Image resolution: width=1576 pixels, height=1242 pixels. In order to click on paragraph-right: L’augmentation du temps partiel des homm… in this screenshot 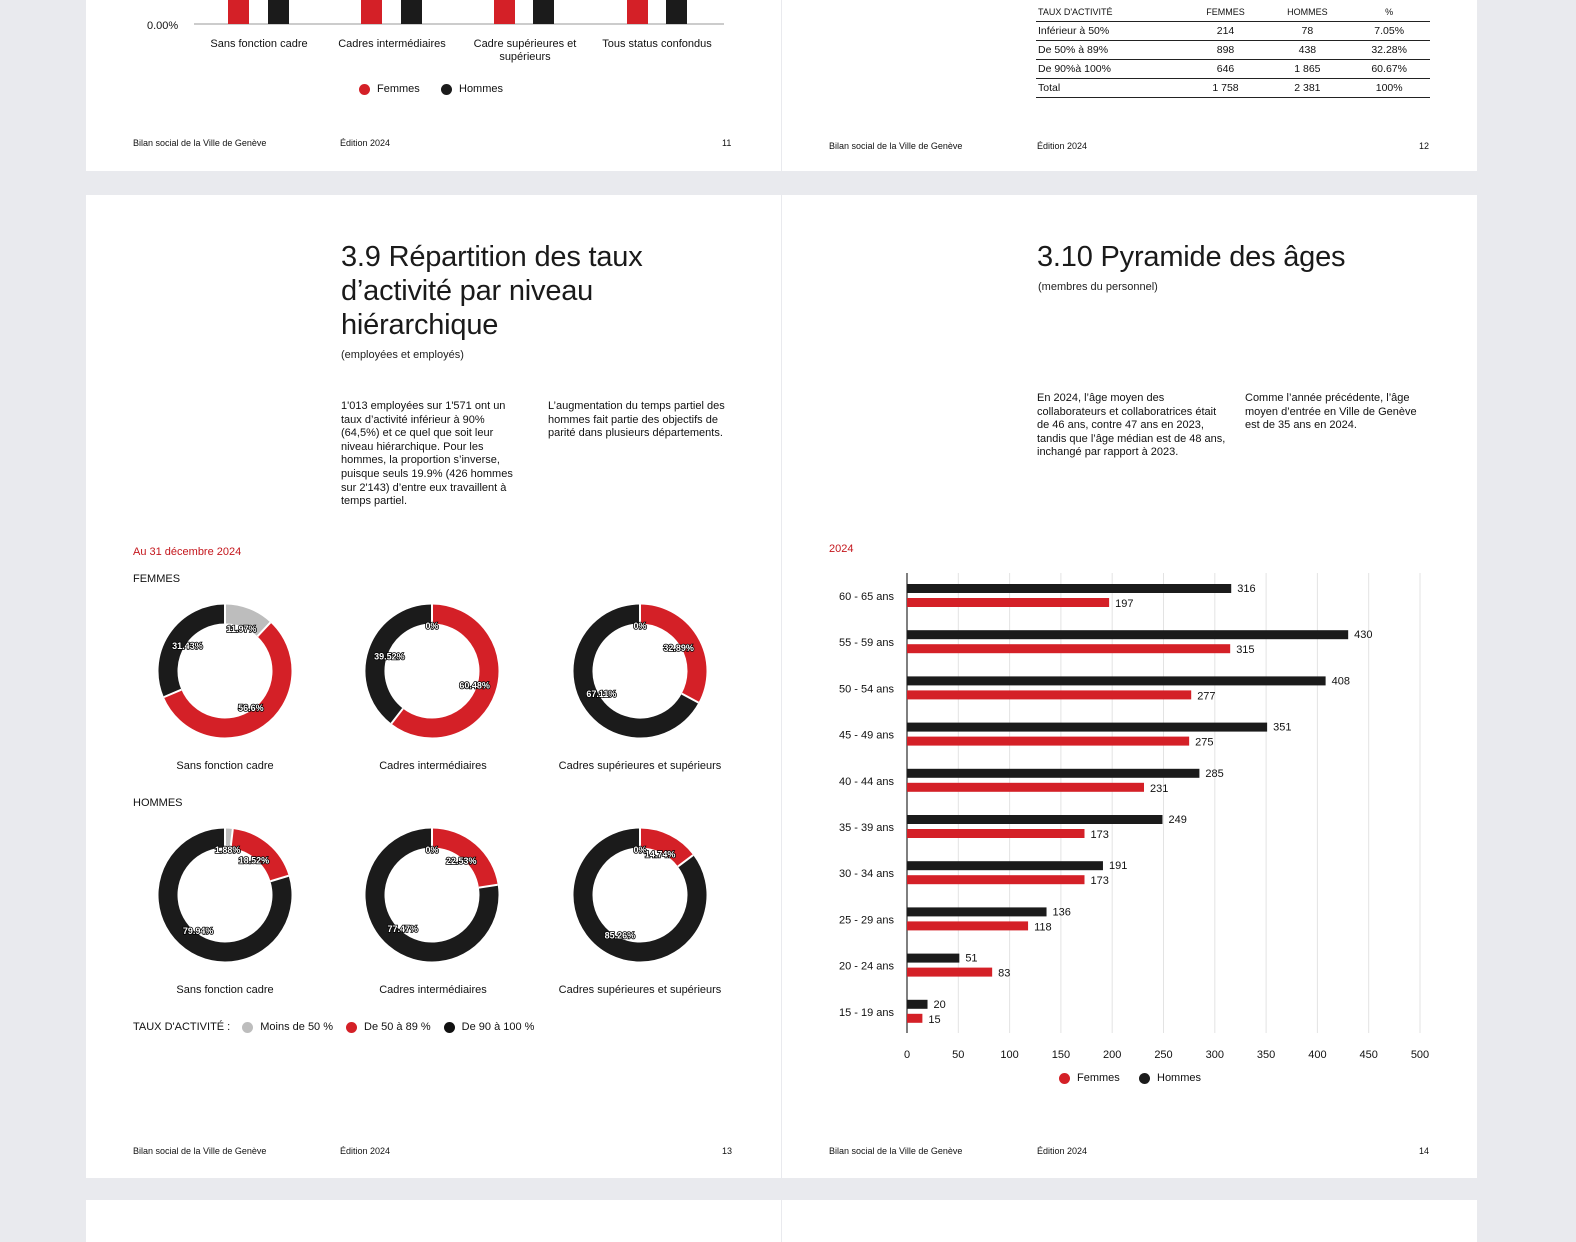, I will do `click(636, 420)`.